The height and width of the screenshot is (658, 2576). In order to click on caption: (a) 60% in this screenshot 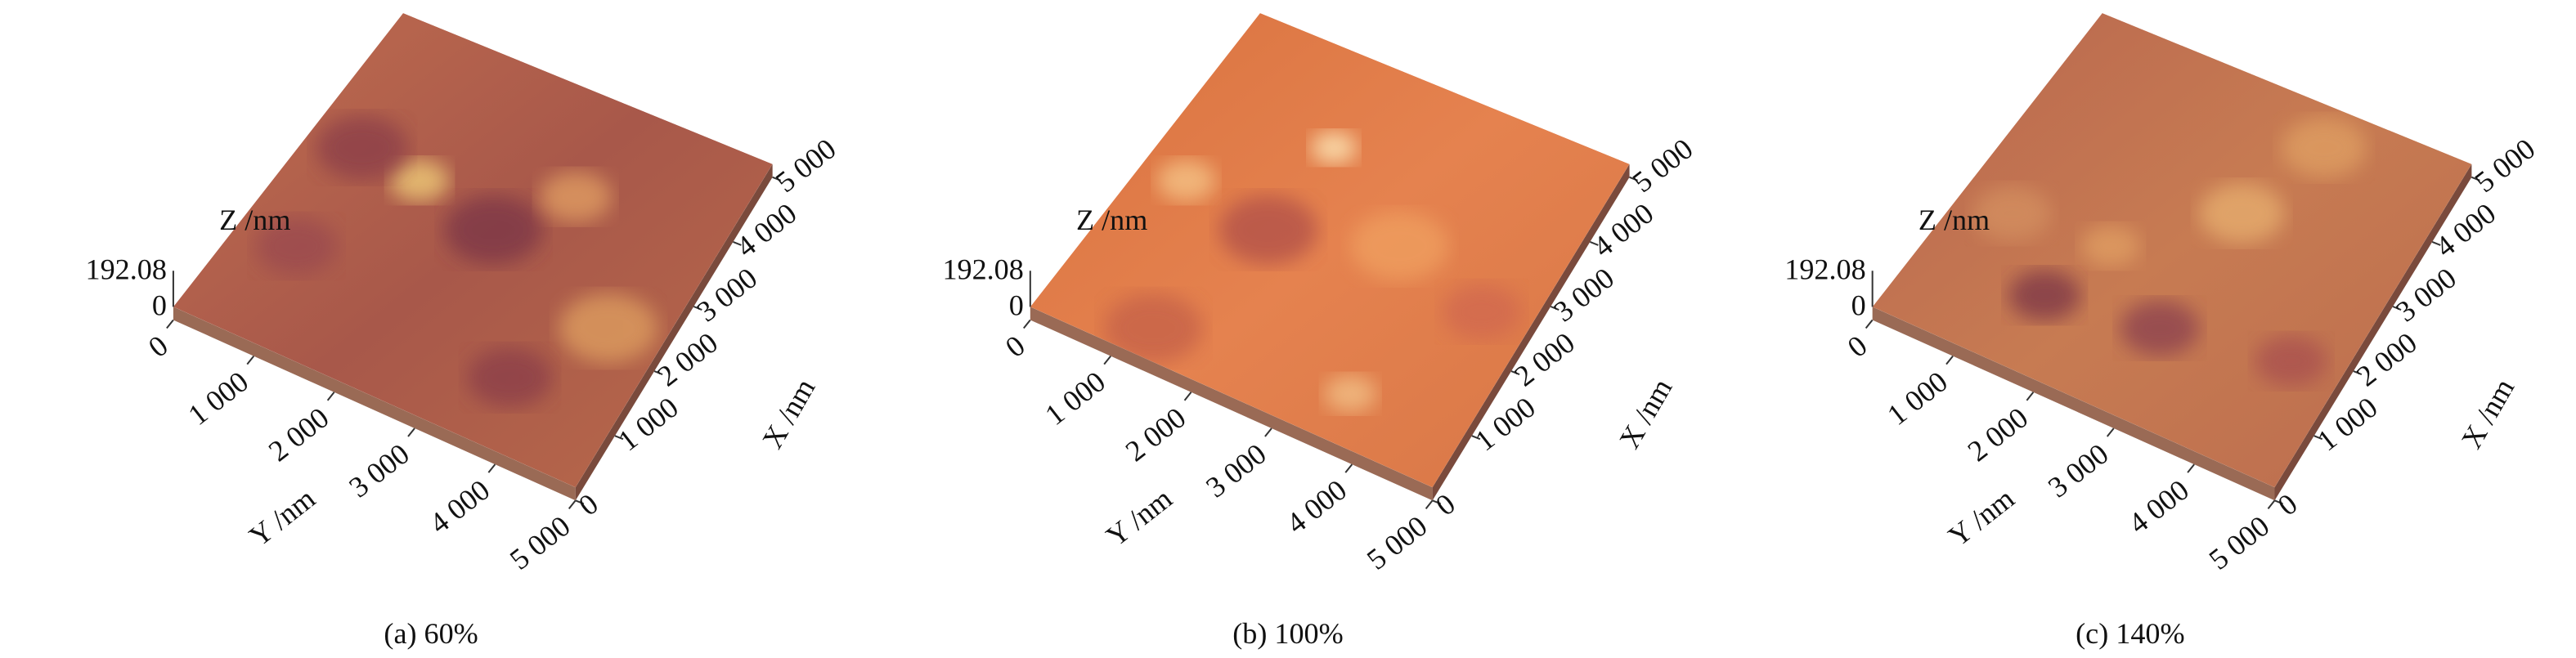, I will do `click(431, 633)`.